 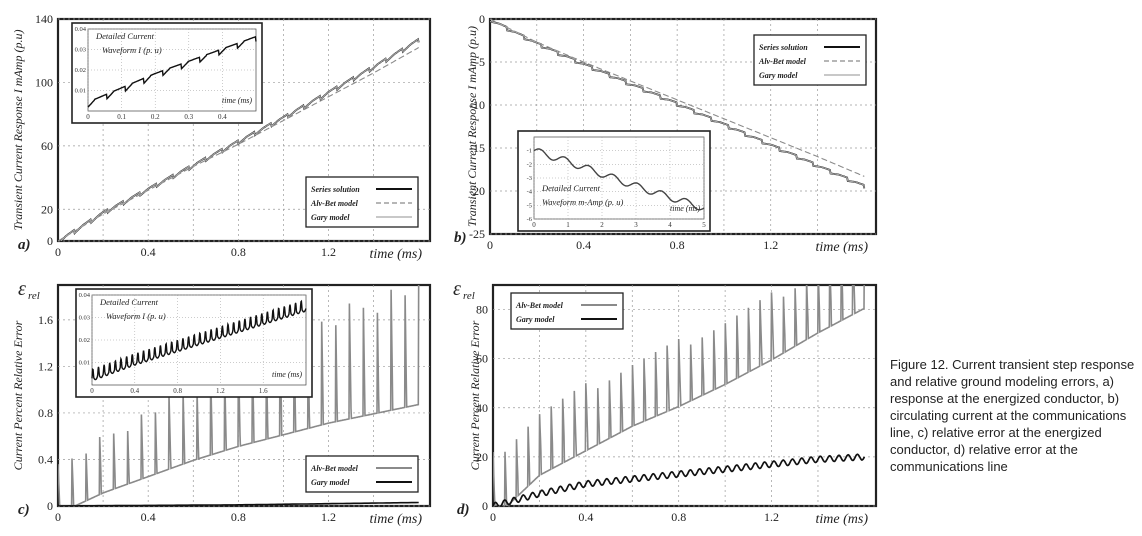 I want to click on y-tick-label: 1.2, so click(x=45, y=366).